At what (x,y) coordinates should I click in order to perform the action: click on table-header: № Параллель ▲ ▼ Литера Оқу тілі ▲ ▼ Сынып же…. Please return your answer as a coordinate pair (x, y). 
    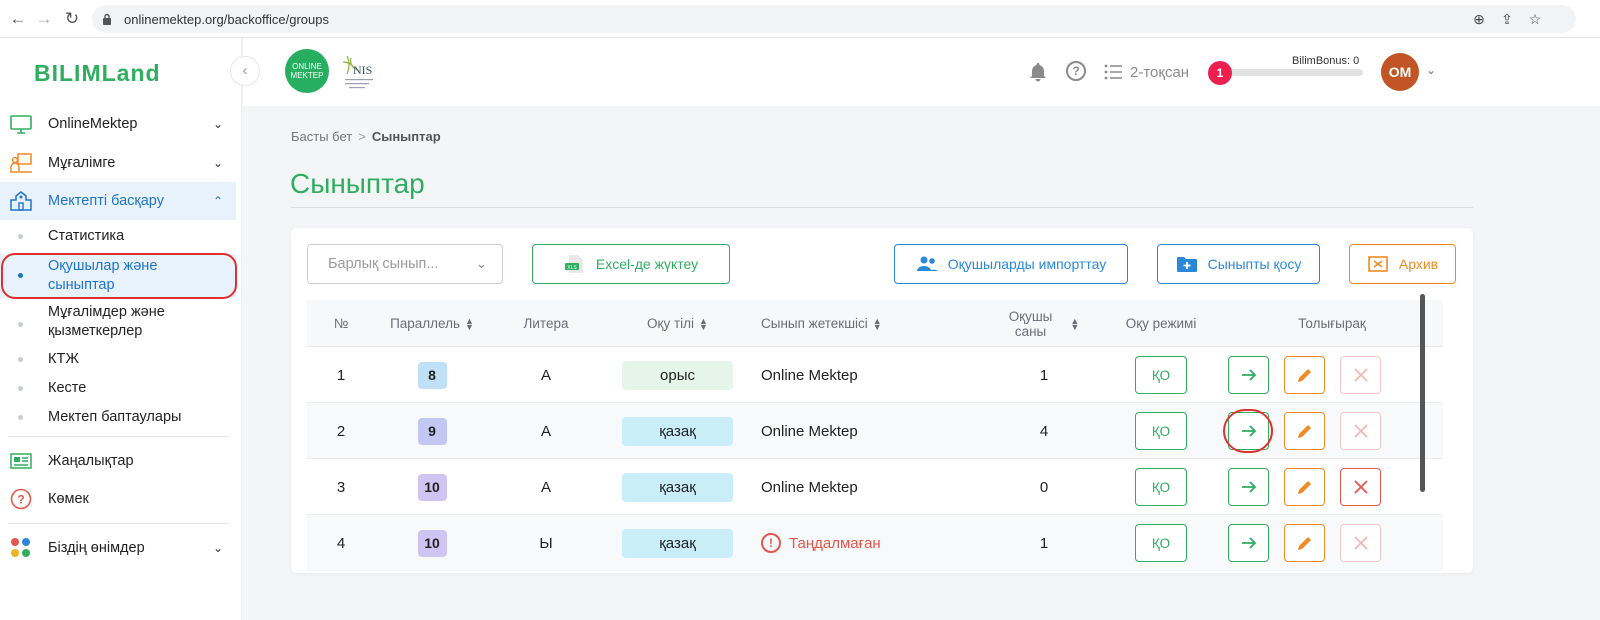
    Looking at the image, I should click on (875, 323).